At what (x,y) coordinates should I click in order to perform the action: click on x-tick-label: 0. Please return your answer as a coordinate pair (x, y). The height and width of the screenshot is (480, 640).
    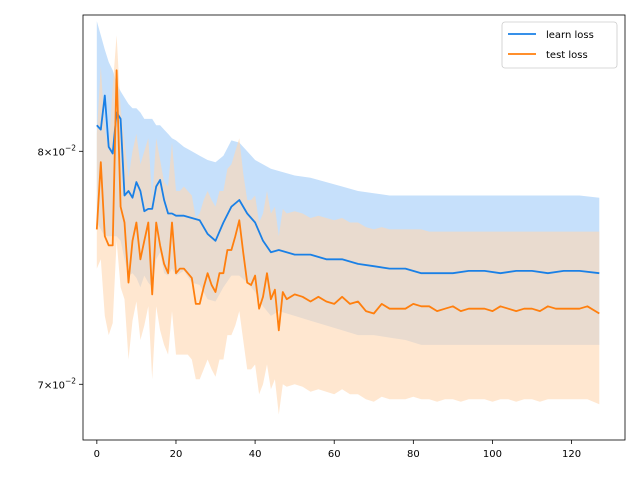
    Looking at the image, I should click on (97, 454).